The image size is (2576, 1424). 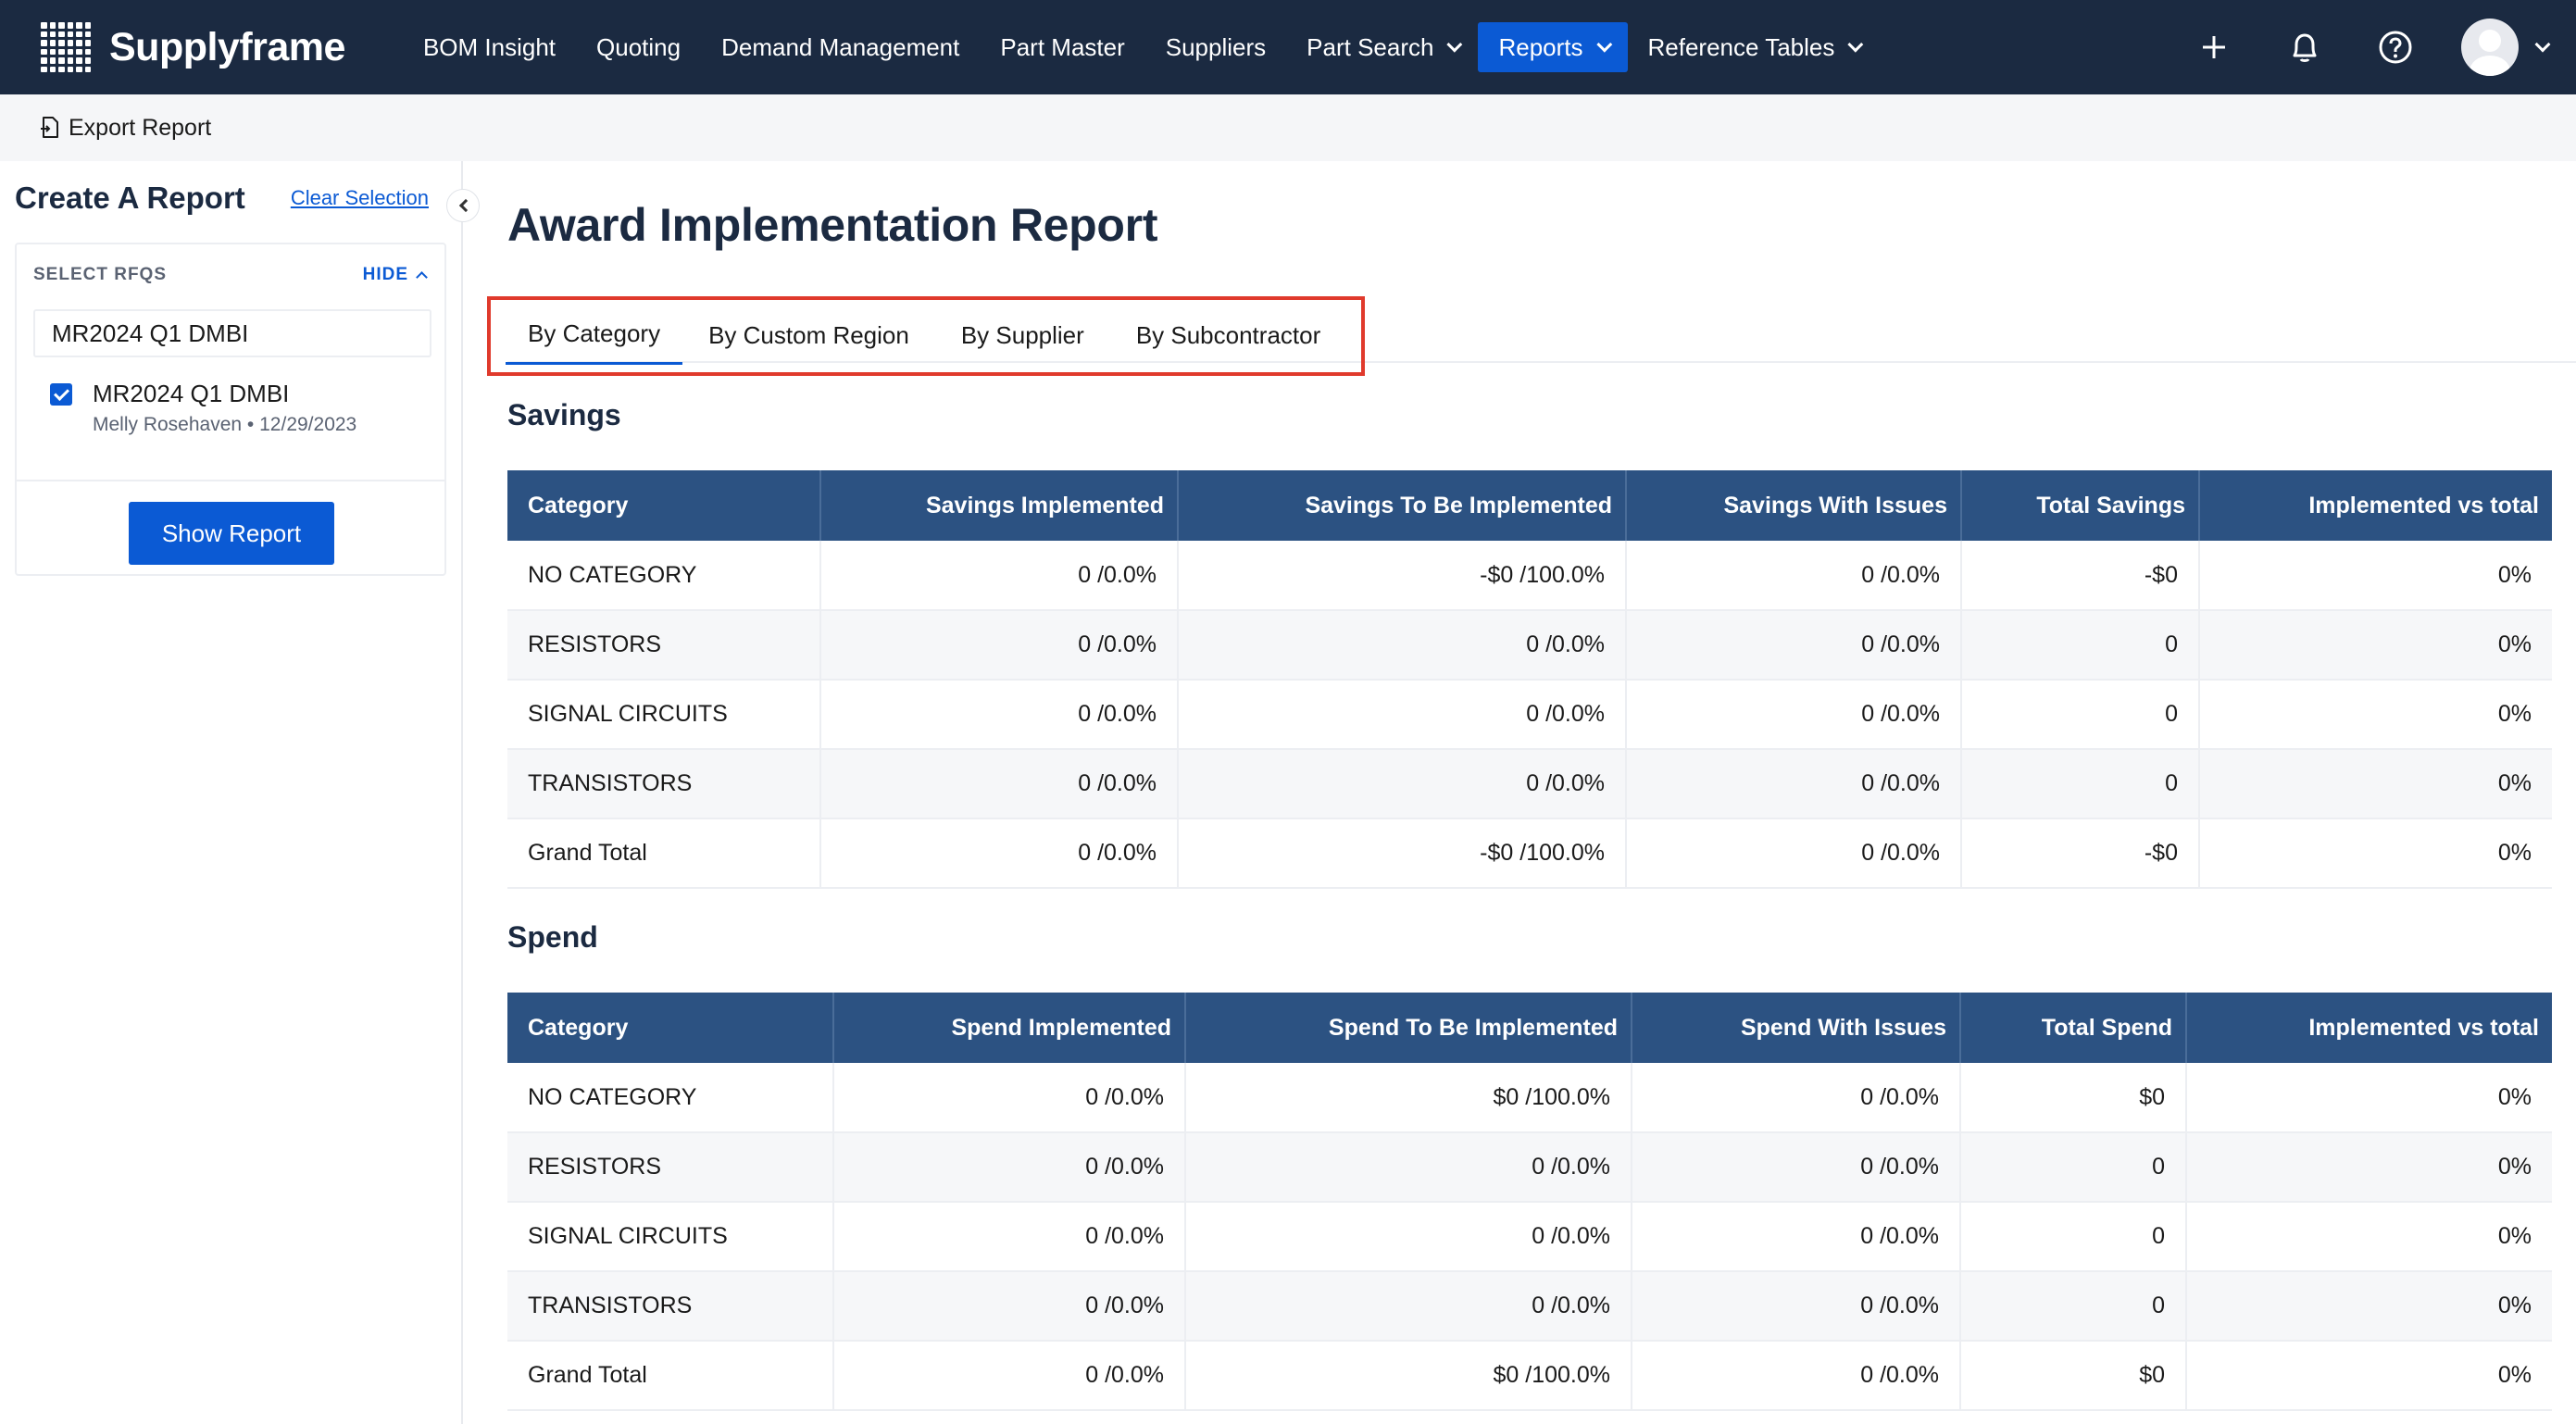 I want to click on user-menu, so click(x=2506, y=47).